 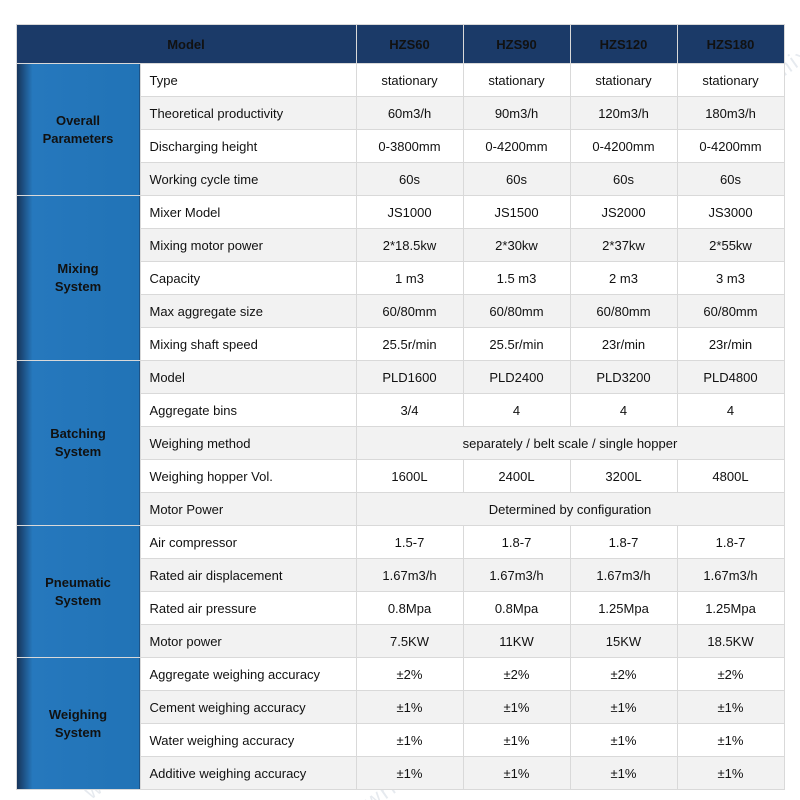 What do you see at coordinates (623, 377) in the screenshot?
I see `parameter-value: PLD3200` at bounding box center [623, 377].